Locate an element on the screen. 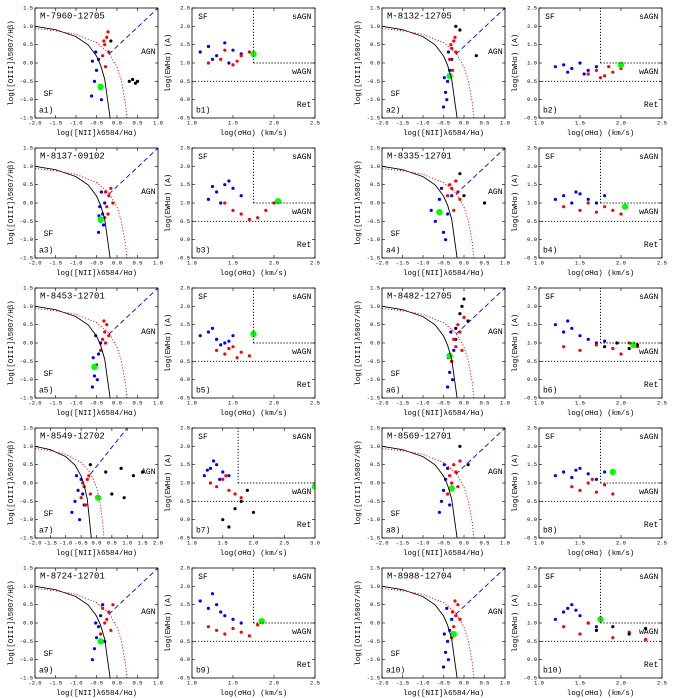 This screenshot has width=692, height=698. panel-label: b6) is located at coordinates (550, 390).